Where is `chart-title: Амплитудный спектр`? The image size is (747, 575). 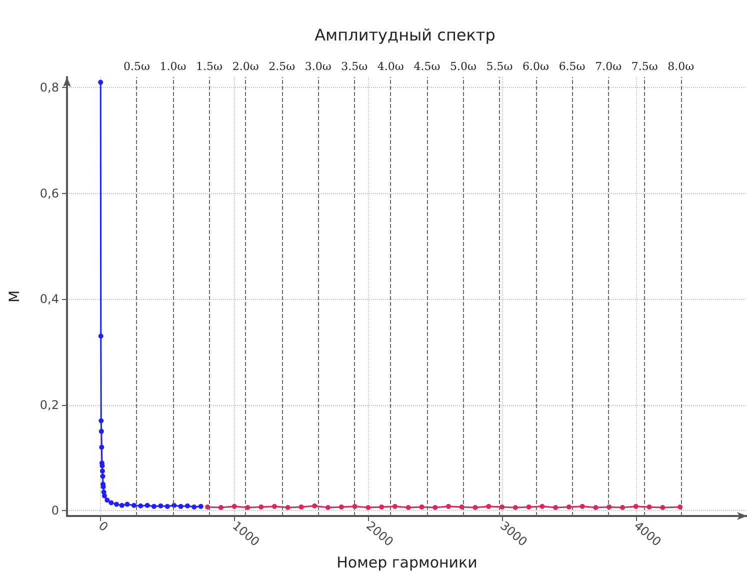
chart-title: Амплитудный спектр is located at coordinates (405, 35).